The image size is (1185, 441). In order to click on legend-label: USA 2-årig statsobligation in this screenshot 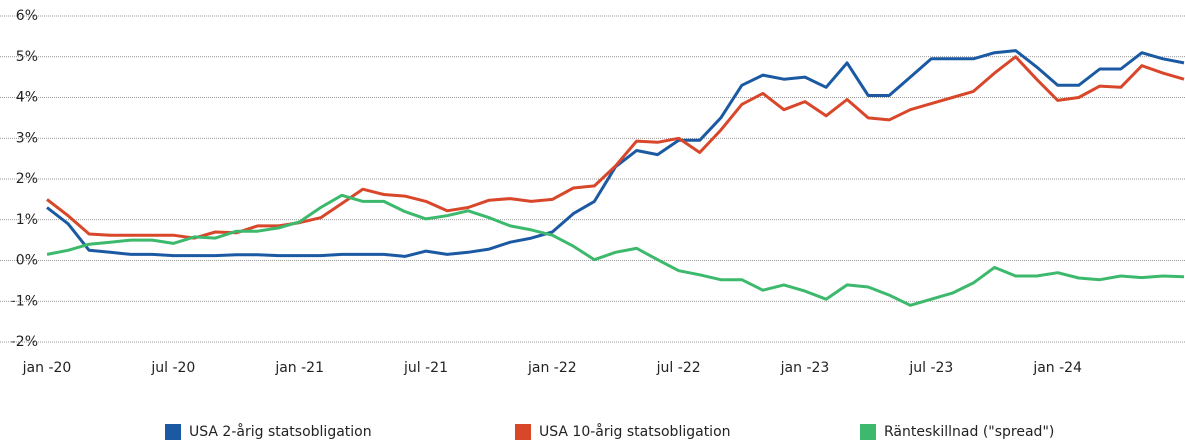, I will do `click(280, 431)`.